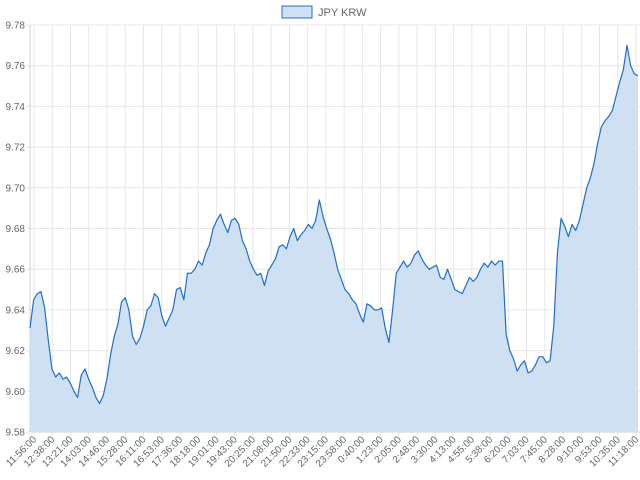 Image resolution: width=640 pixels, height=480 pixels. I want to click on y-tick-label: 9.60, so click(16, 392).